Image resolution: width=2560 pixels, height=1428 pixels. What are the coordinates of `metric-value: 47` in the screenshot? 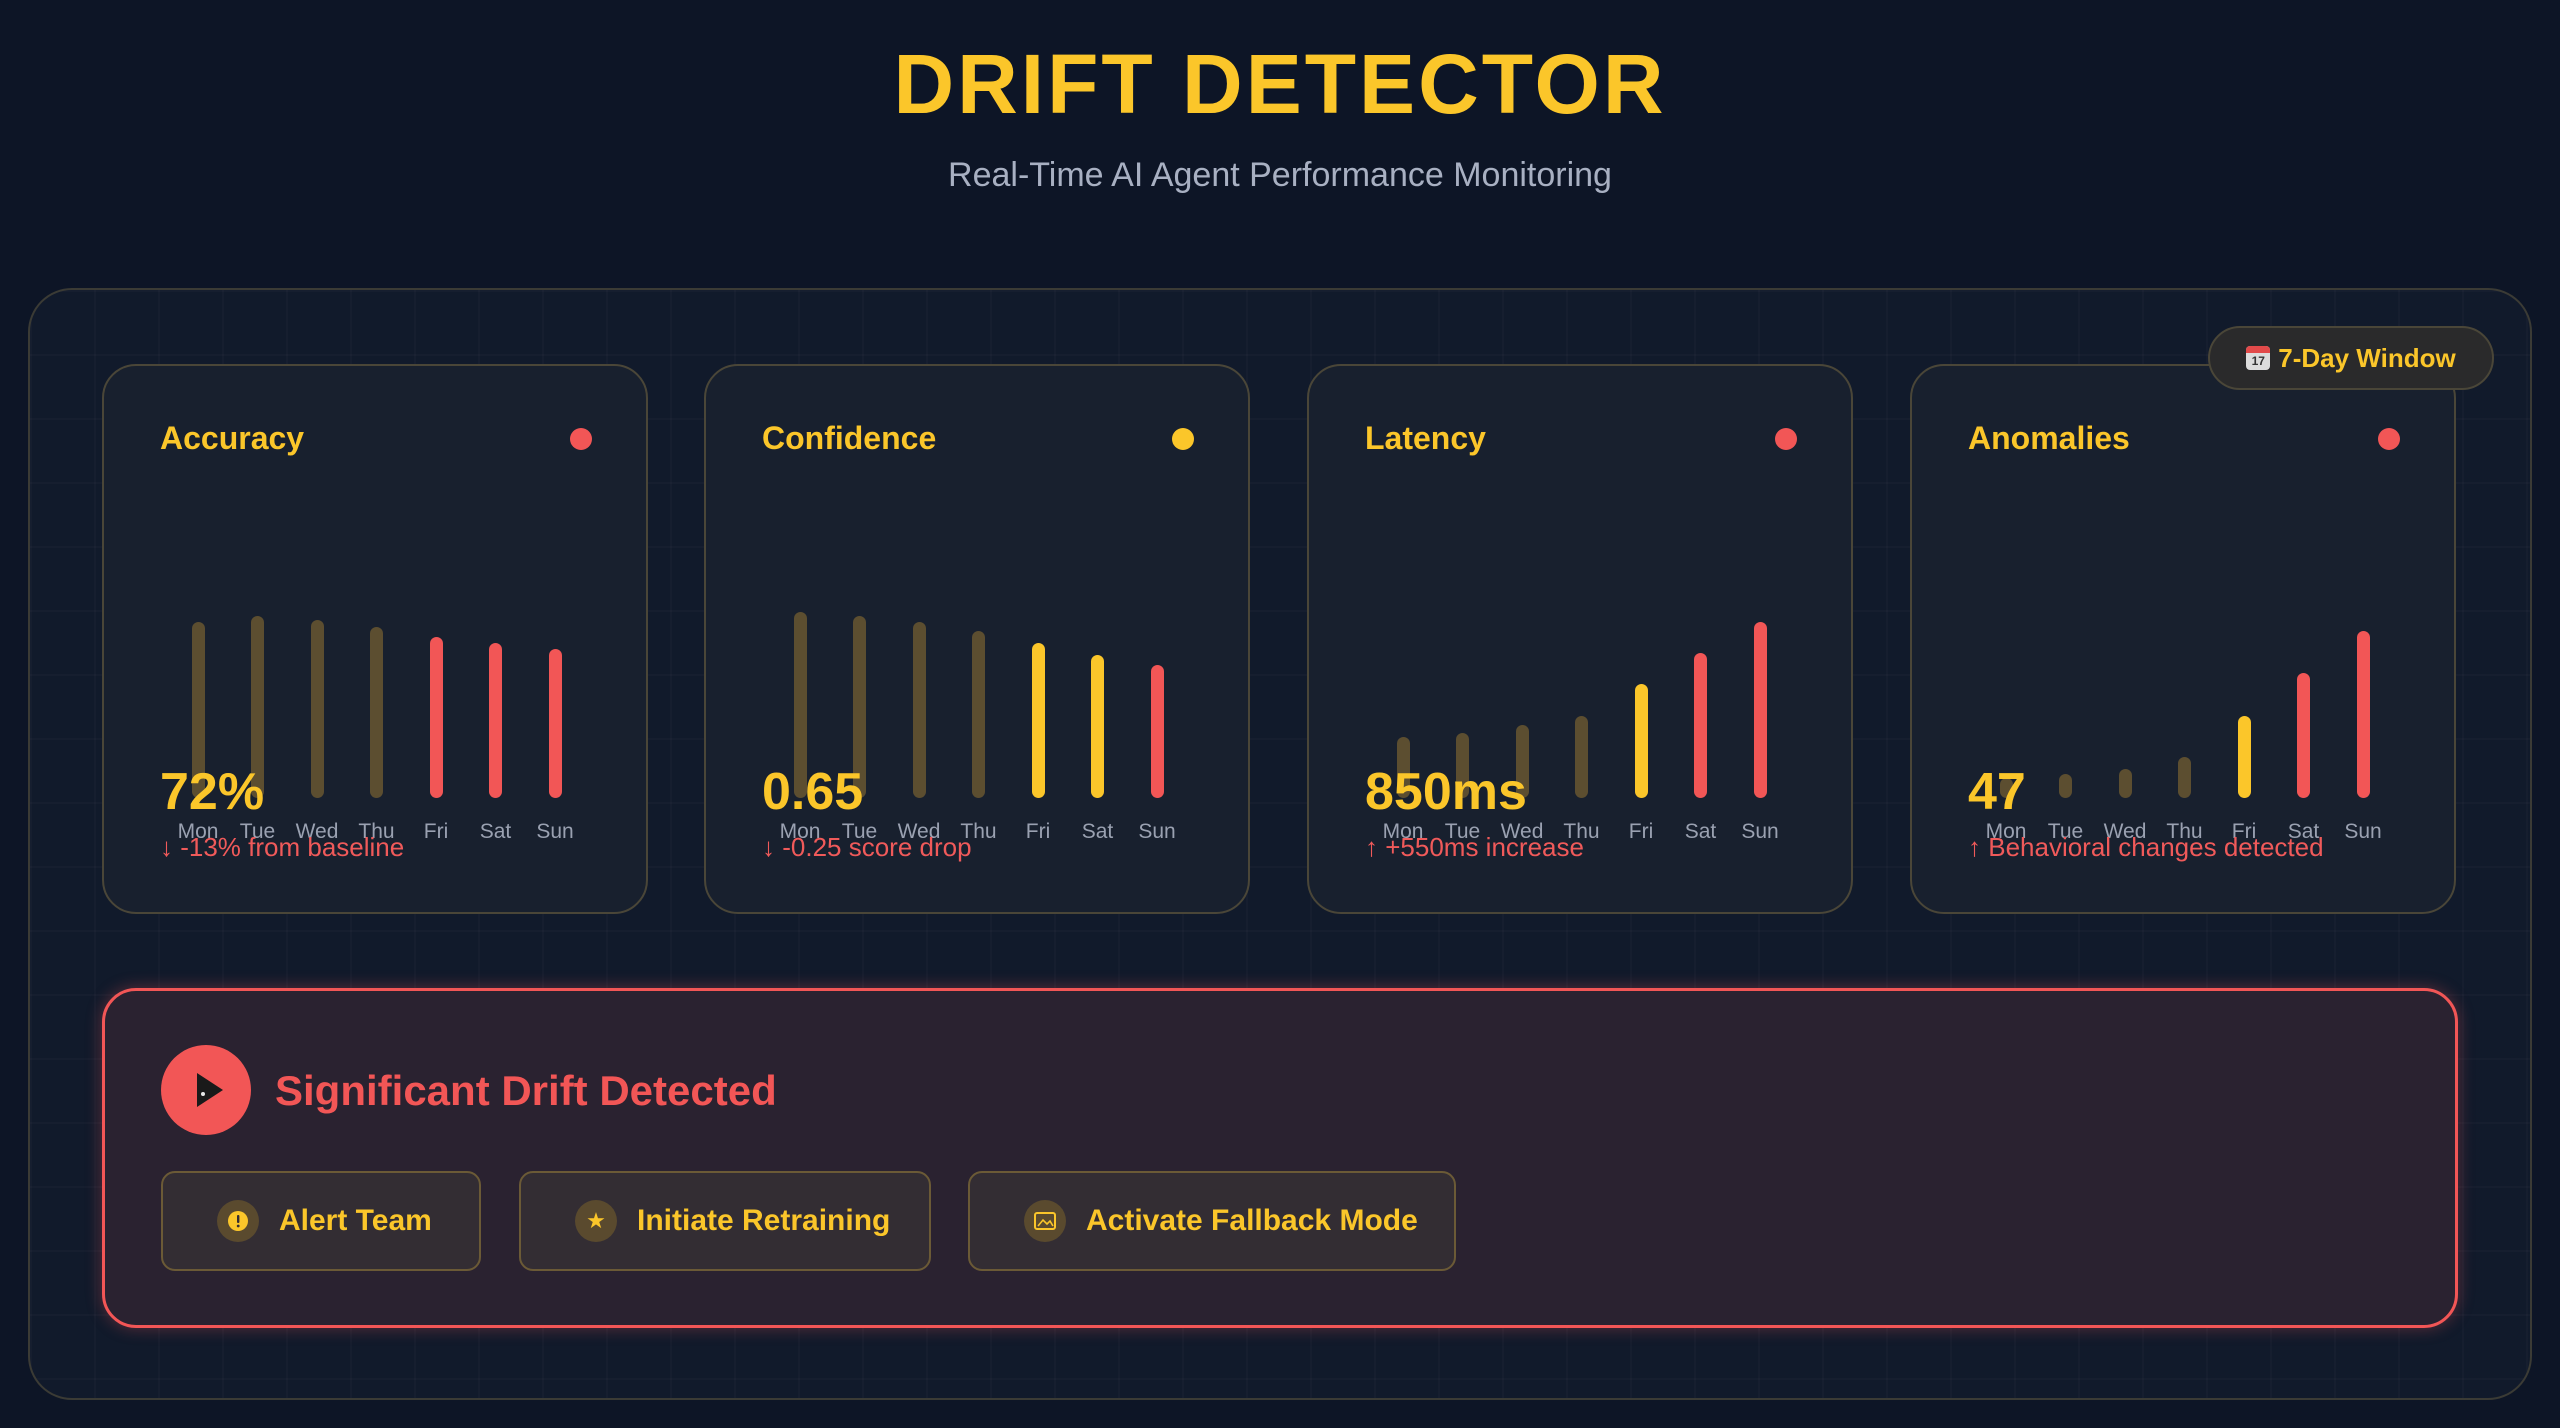 It's located at (1997, 792).